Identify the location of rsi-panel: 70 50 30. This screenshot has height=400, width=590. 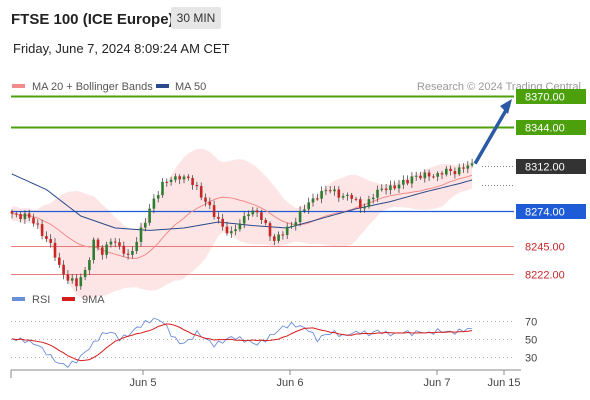
(274, 343).